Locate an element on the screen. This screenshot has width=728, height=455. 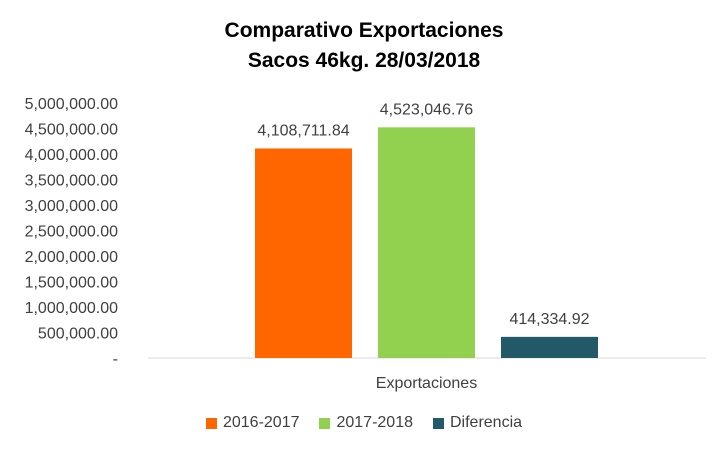
legend-label: 2016-2017 is located at coordinates (261, 422).